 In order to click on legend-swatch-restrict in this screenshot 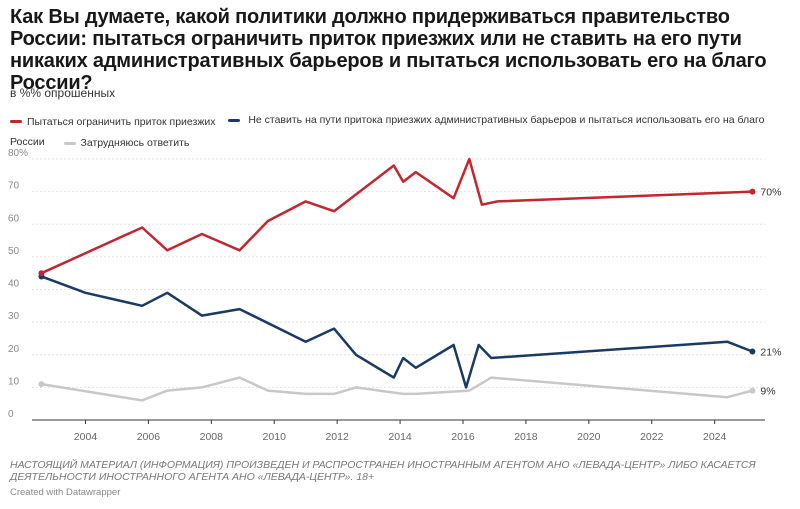, I will do `click(16, 121)`.